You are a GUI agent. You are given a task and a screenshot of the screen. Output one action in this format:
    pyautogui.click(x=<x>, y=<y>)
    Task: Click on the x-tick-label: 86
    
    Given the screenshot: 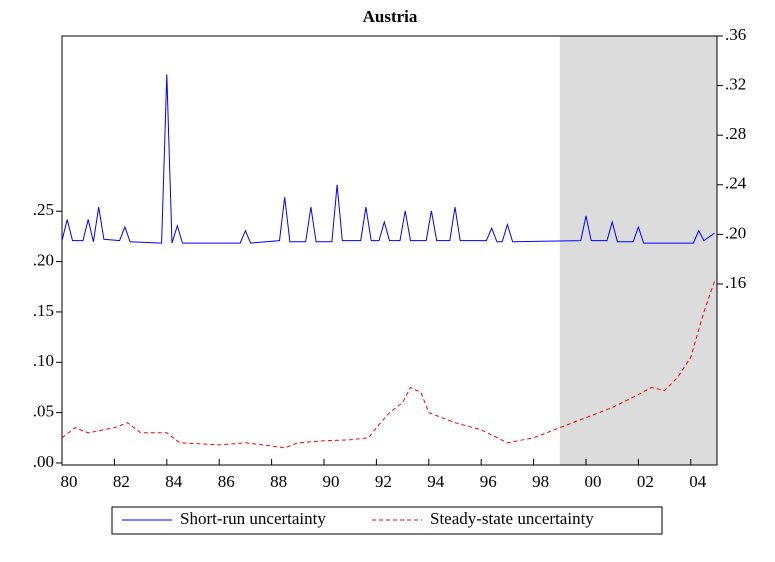 What is the action you would take?
    pyautogui.click(x=226, y=481)
    